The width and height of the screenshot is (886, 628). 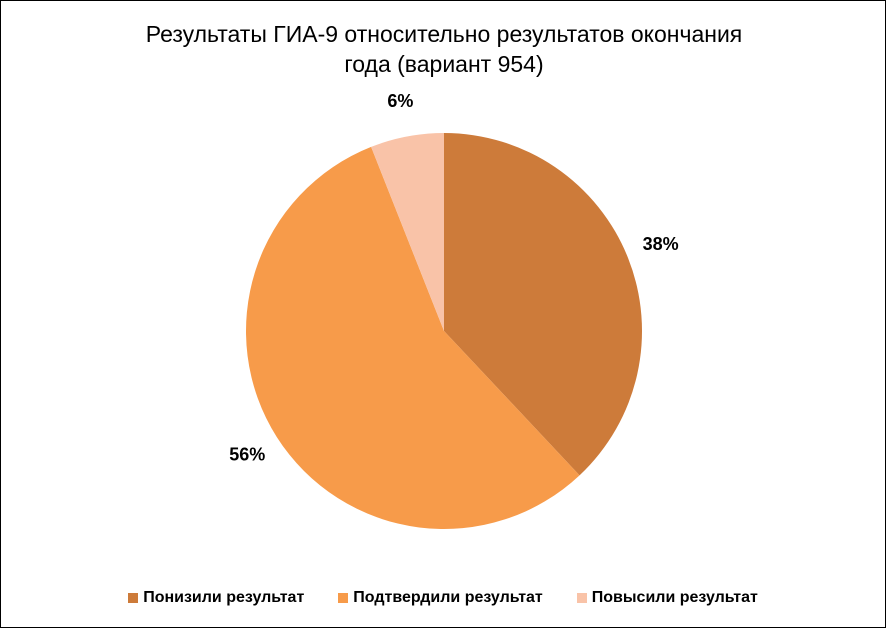 I want to click on legend-label: Понизили результат, so click(x=224, y=597).